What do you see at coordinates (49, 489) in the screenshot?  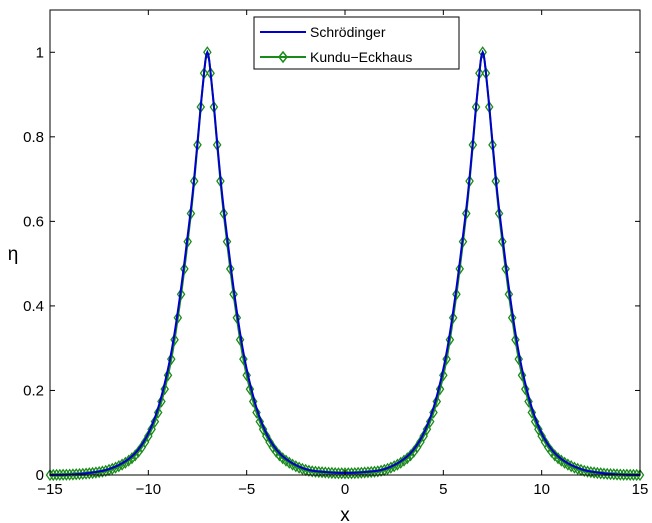 I see `x-tick-label: −15` at bounding box center [49, 489].